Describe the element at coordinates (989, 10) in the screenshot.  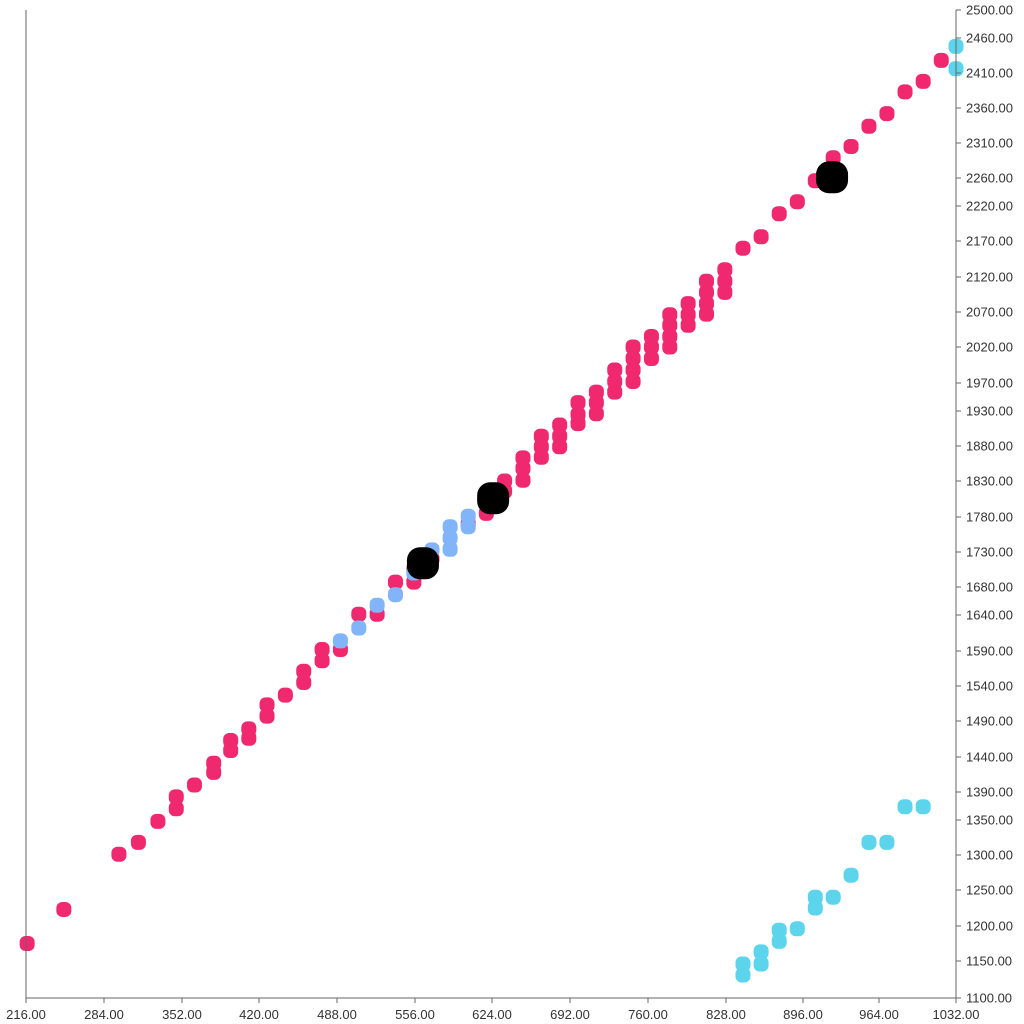
I see `y-tick-label: 2500.00` at that location.